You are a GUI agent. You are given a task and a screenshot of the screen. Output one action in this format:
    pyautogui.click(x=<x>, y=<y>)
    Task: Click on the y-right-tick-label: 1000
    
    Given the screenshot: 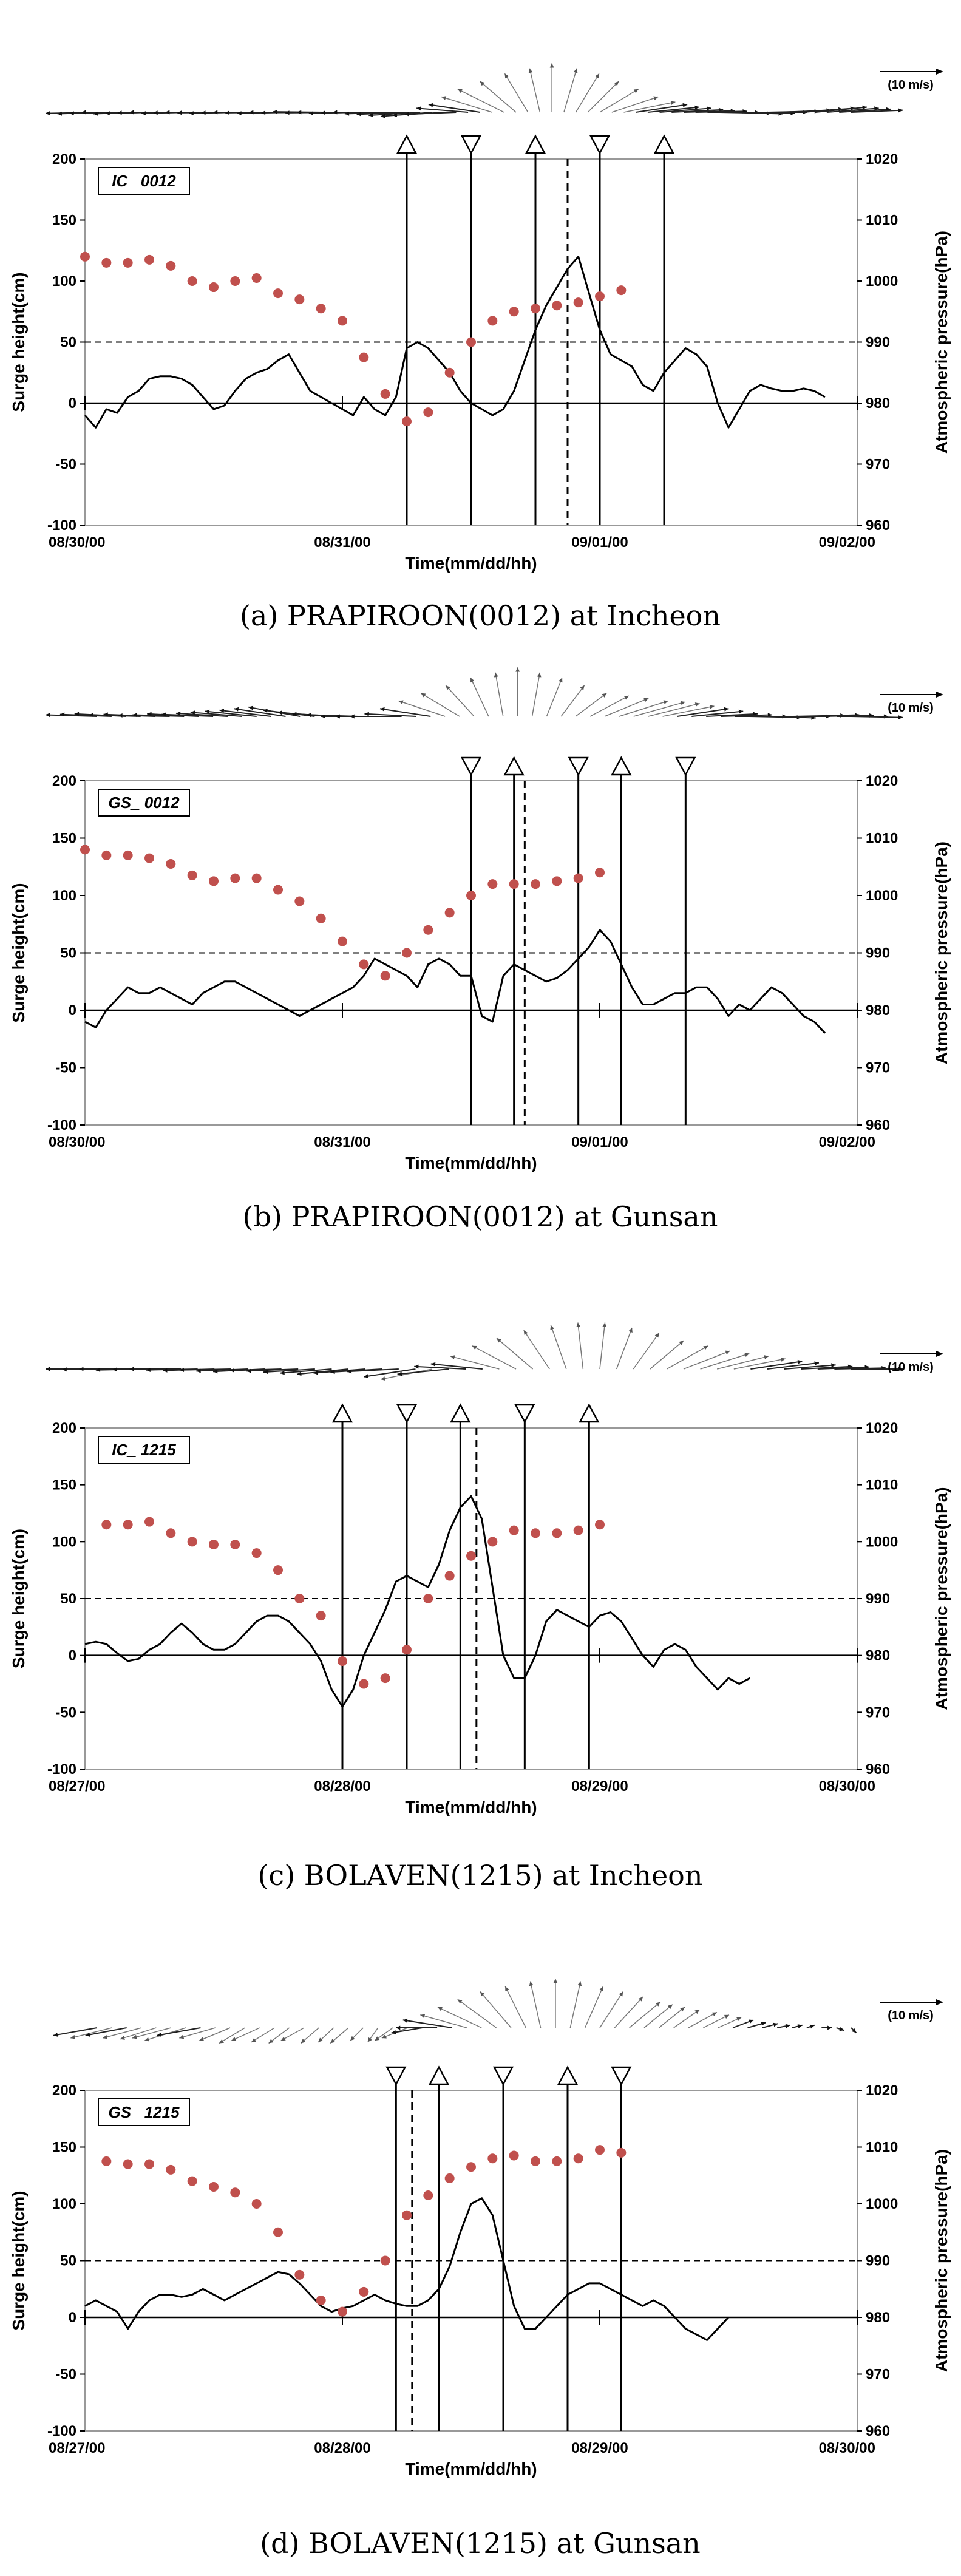 What is the action you would take?
    pyautogui.click(x=882, y=2204)
    